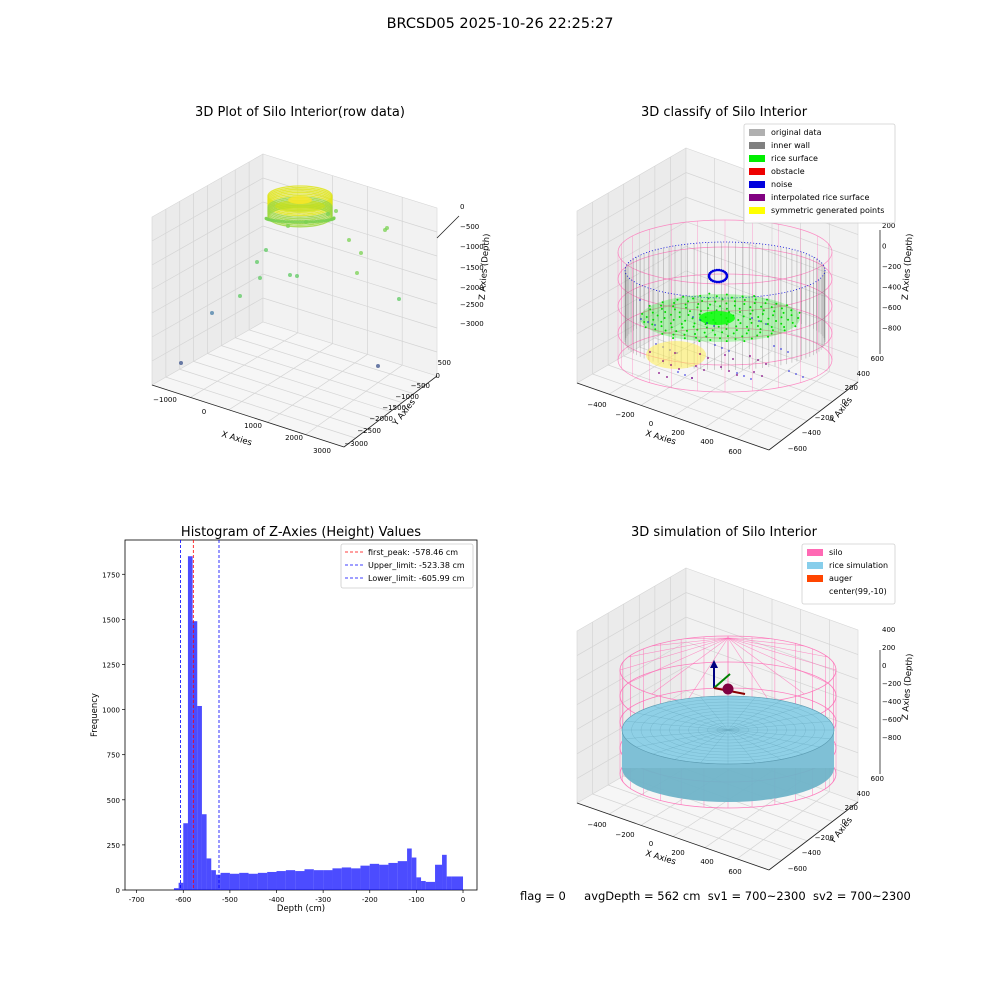 This screenshot has height=1000, width=1000. What do you see at coordinates (673, 836) in the screenshot?
I see `x-axis-line` at bounding box center [673, 836].